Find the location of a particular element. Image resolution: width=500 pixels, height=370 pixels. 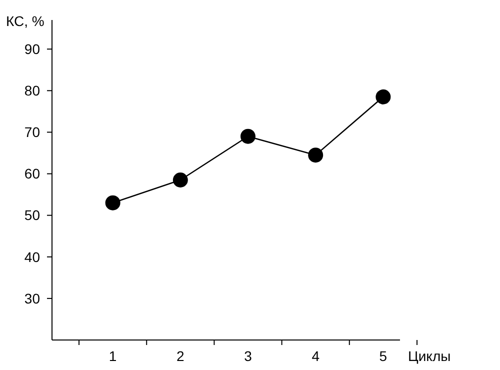

y-tick-label: 30 is located at coordinates (32, 298).